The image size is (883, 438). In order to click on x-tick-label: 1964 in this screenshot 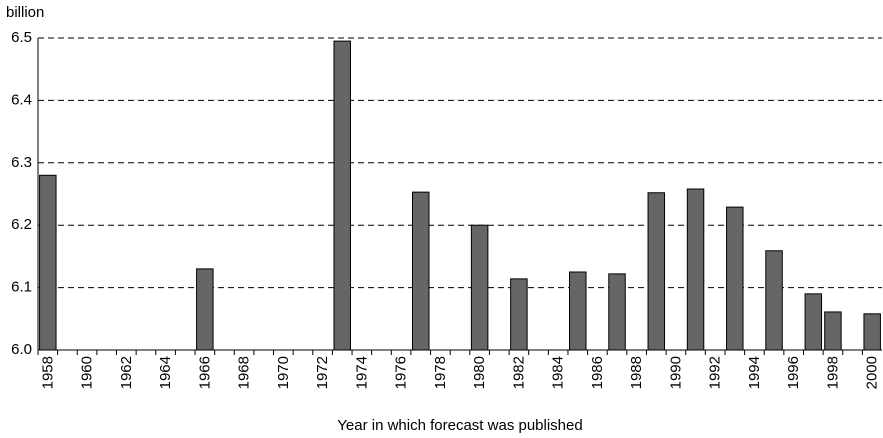, I will do `click(165, 372)`.